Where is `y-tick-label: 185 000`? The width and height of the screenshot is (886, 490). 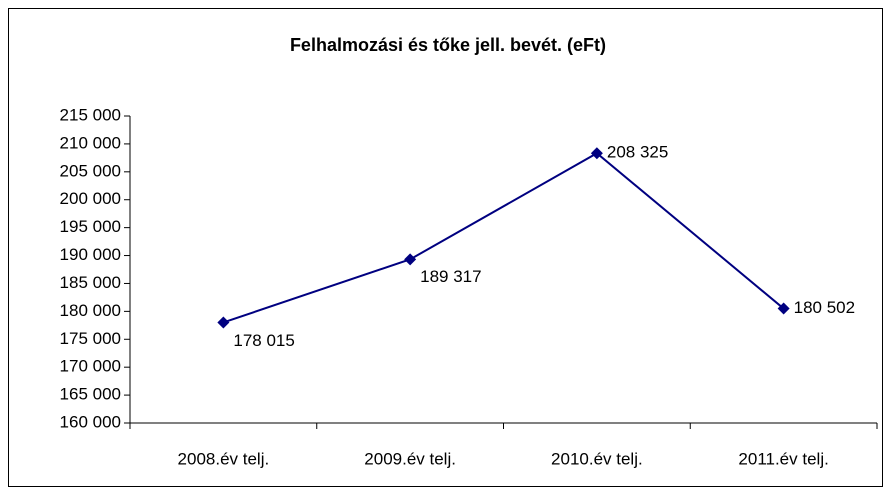
y-tick-label: 185 000 is located at coordinates (90, 282).